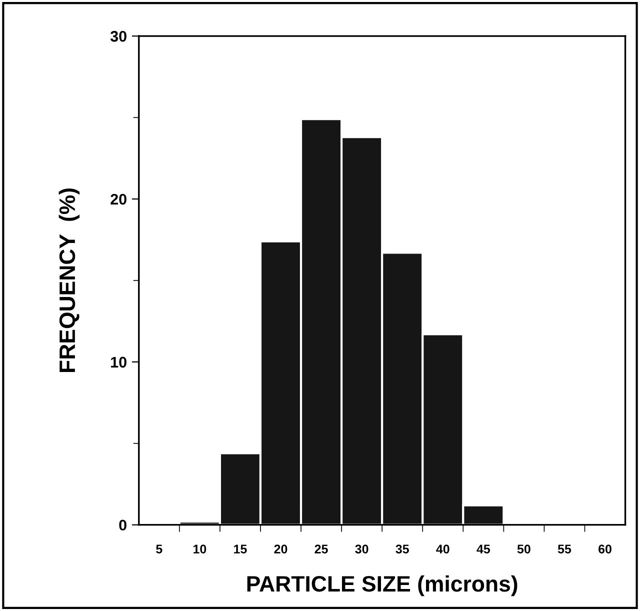  What do you see at coordinates (118, 199) in the screenshot?
I see `y-tick-label: 20` at bounding box center [118, 199].